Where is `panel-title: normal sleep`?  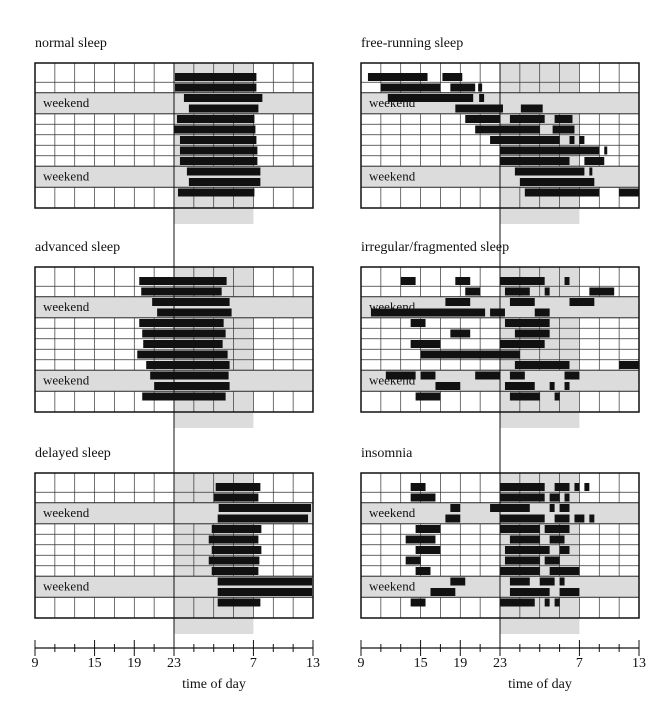 panel-title: normal sleep is located at coordinates (71, 43).